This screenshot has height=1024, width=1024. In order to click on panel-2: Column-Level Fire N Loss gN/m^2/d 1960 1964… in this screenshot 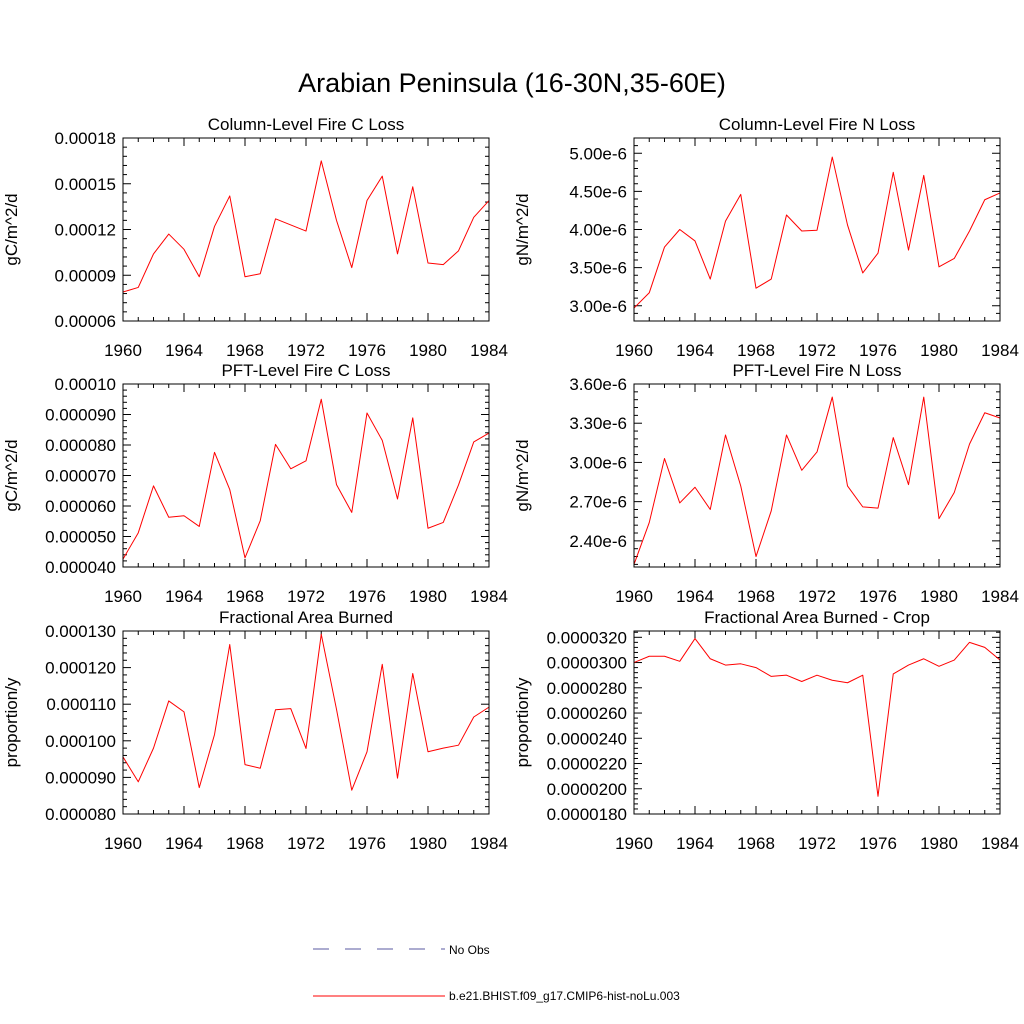, I will do `click(766, 237)`.